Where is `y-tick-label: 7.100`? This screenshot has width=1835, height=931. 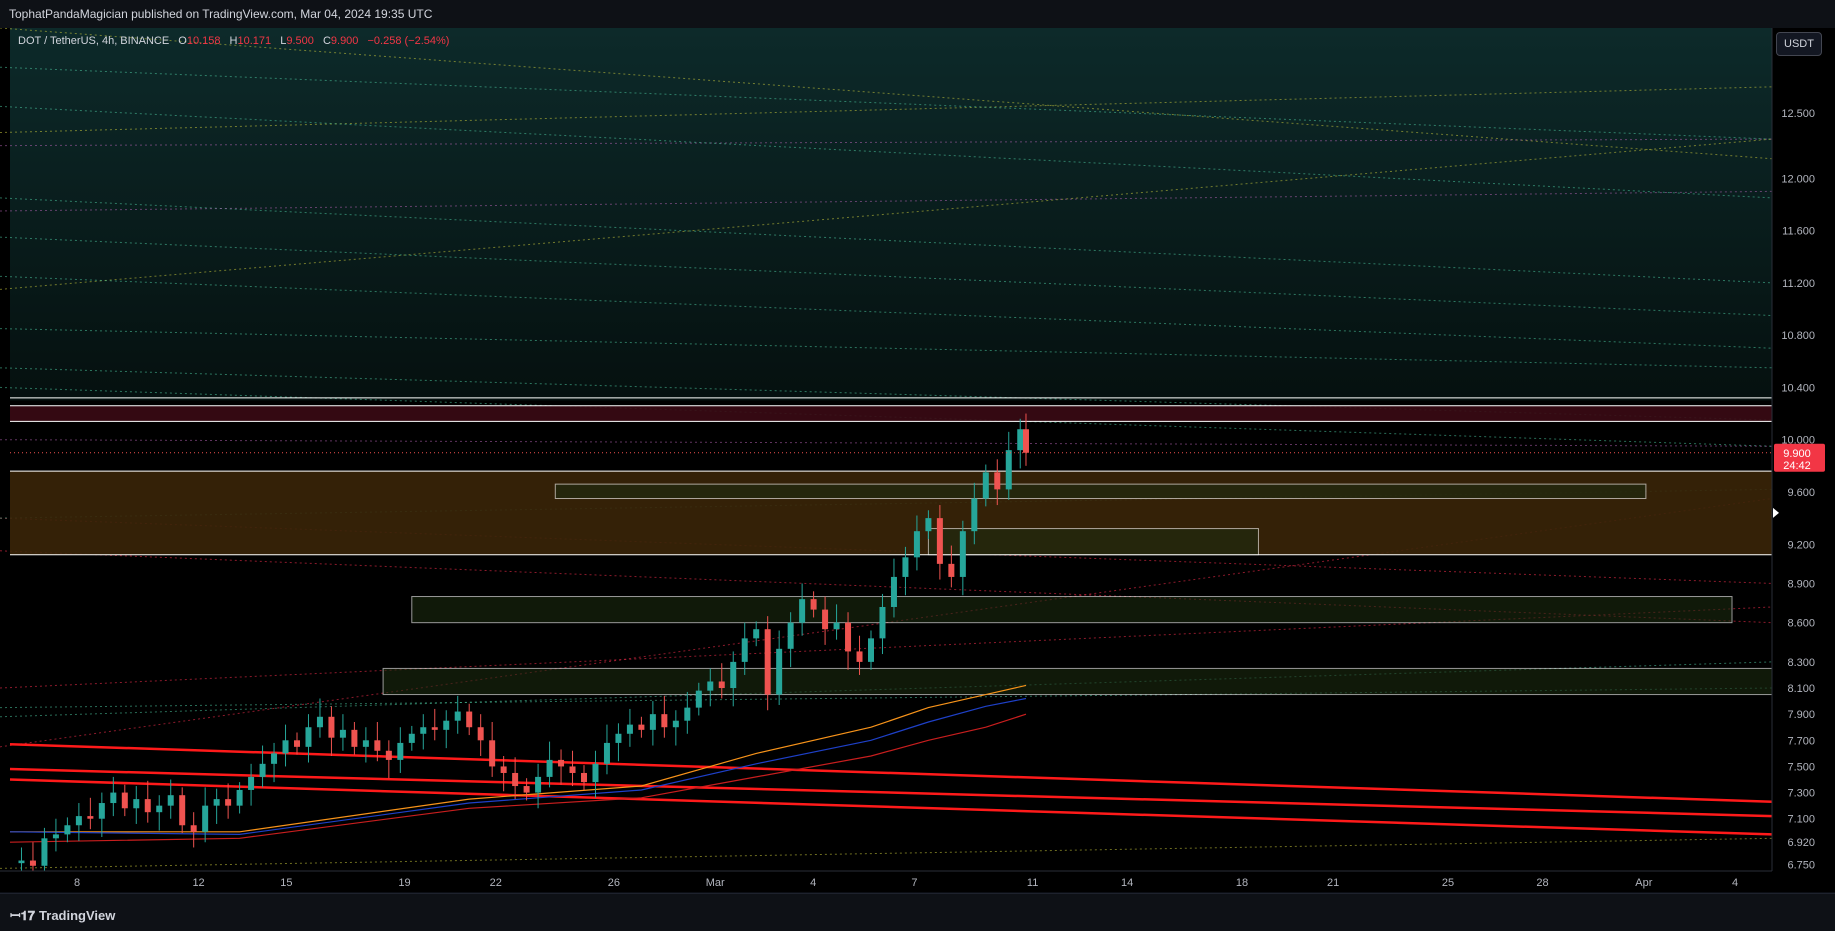 y-tick-label: 7.100 is located at coordinates (1801, 820).